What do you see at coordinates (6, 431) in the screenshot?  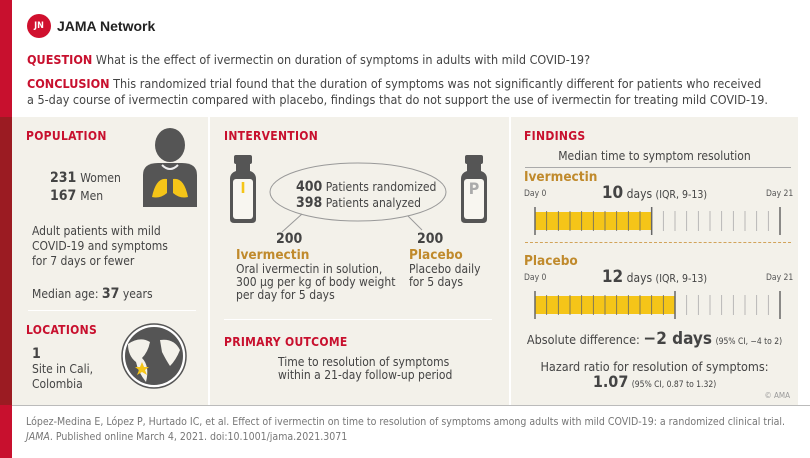 I see `accent-bar-bottom` at bounding box center [6, 431].